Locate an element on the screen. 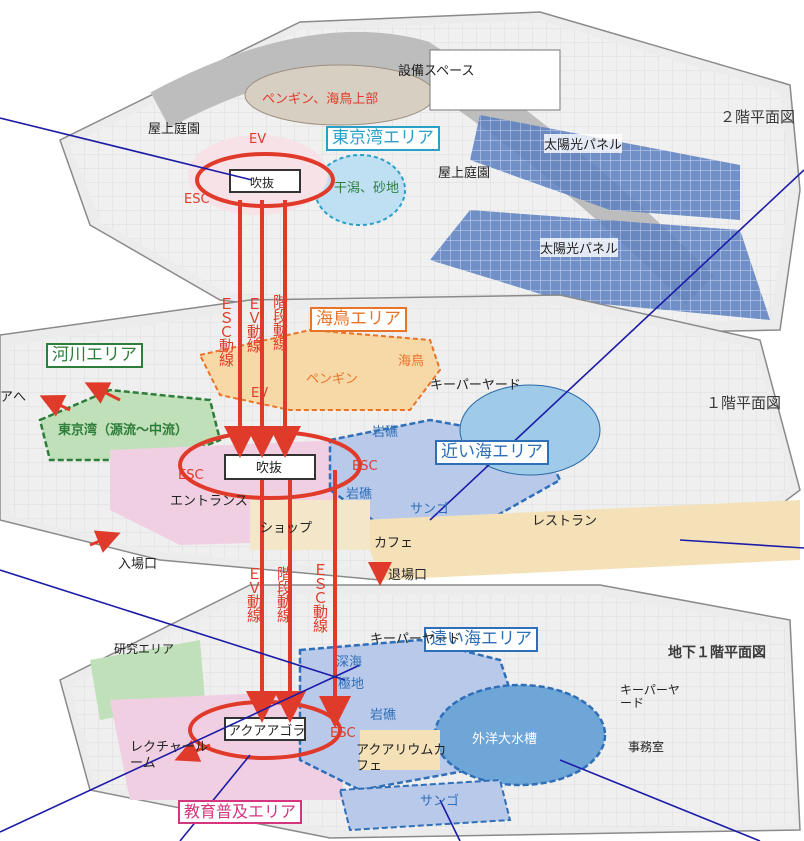 This screenshot has height=841, width=804. esc-f1-right-label: ESC is located at coordinates (365, 466).